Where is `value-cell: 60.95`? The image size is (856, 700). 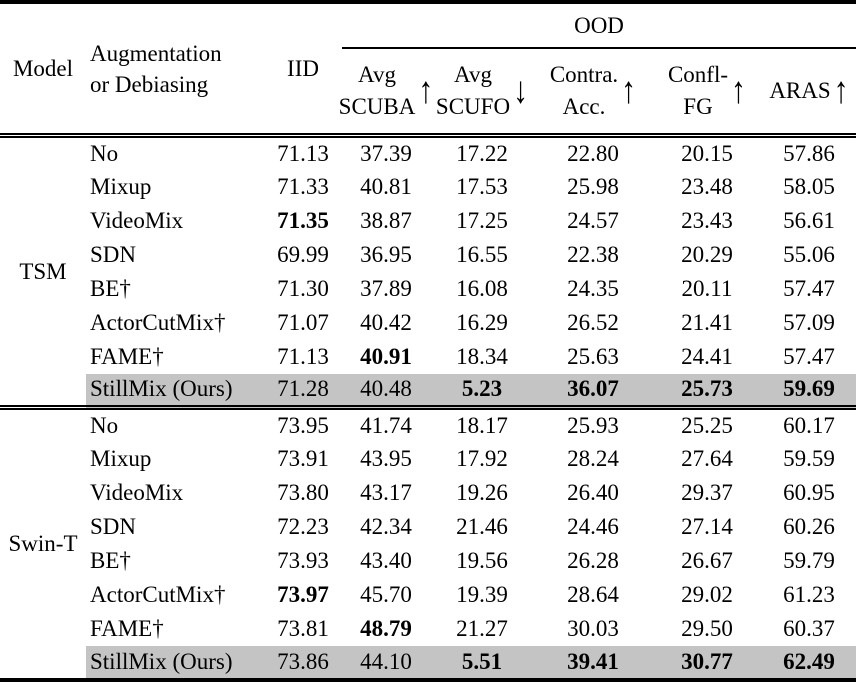 value-cell: 60.95 is located at coordinates (809, 492).